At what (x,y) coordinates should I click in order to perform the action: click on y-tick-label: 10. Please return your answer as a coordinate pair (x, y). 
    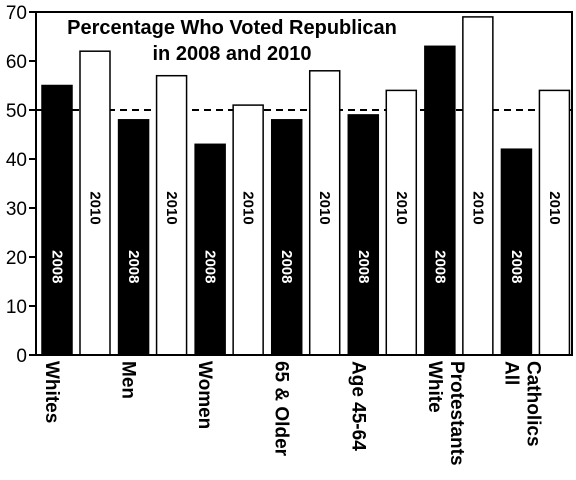
    Looking at the image, I should click on (16, 307).